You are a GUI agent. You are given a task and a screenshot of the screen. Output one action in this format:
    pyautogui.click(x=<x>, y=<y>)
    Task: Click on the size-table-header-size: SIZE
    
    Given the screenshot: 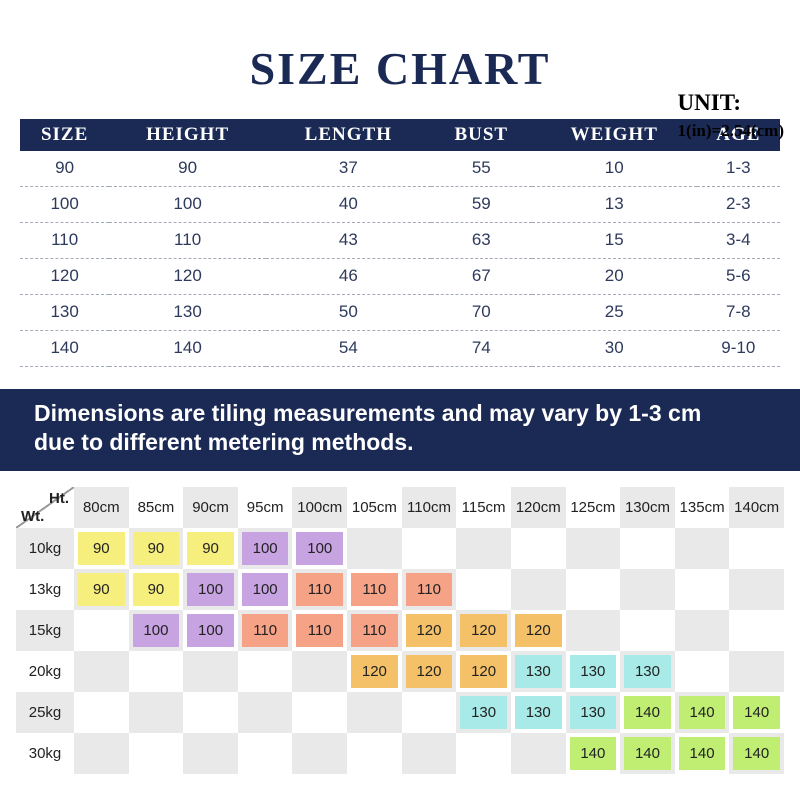 What is the action you would take?
    pyautogui.click(x=65, y=135)
    